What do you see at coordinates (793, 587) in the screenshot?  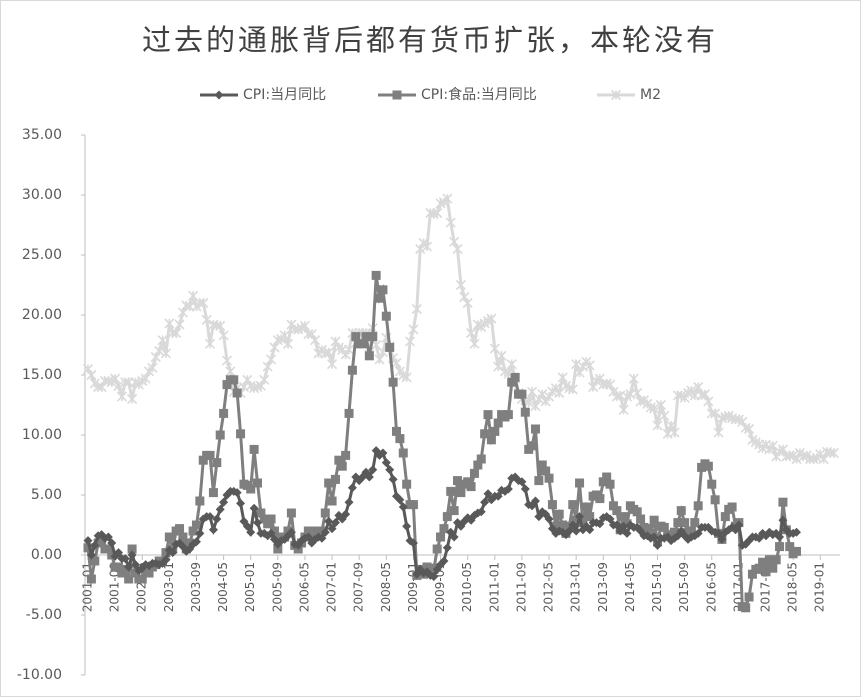 I see `x-tick-label: 2018-05` at bounding box center [793, 587].